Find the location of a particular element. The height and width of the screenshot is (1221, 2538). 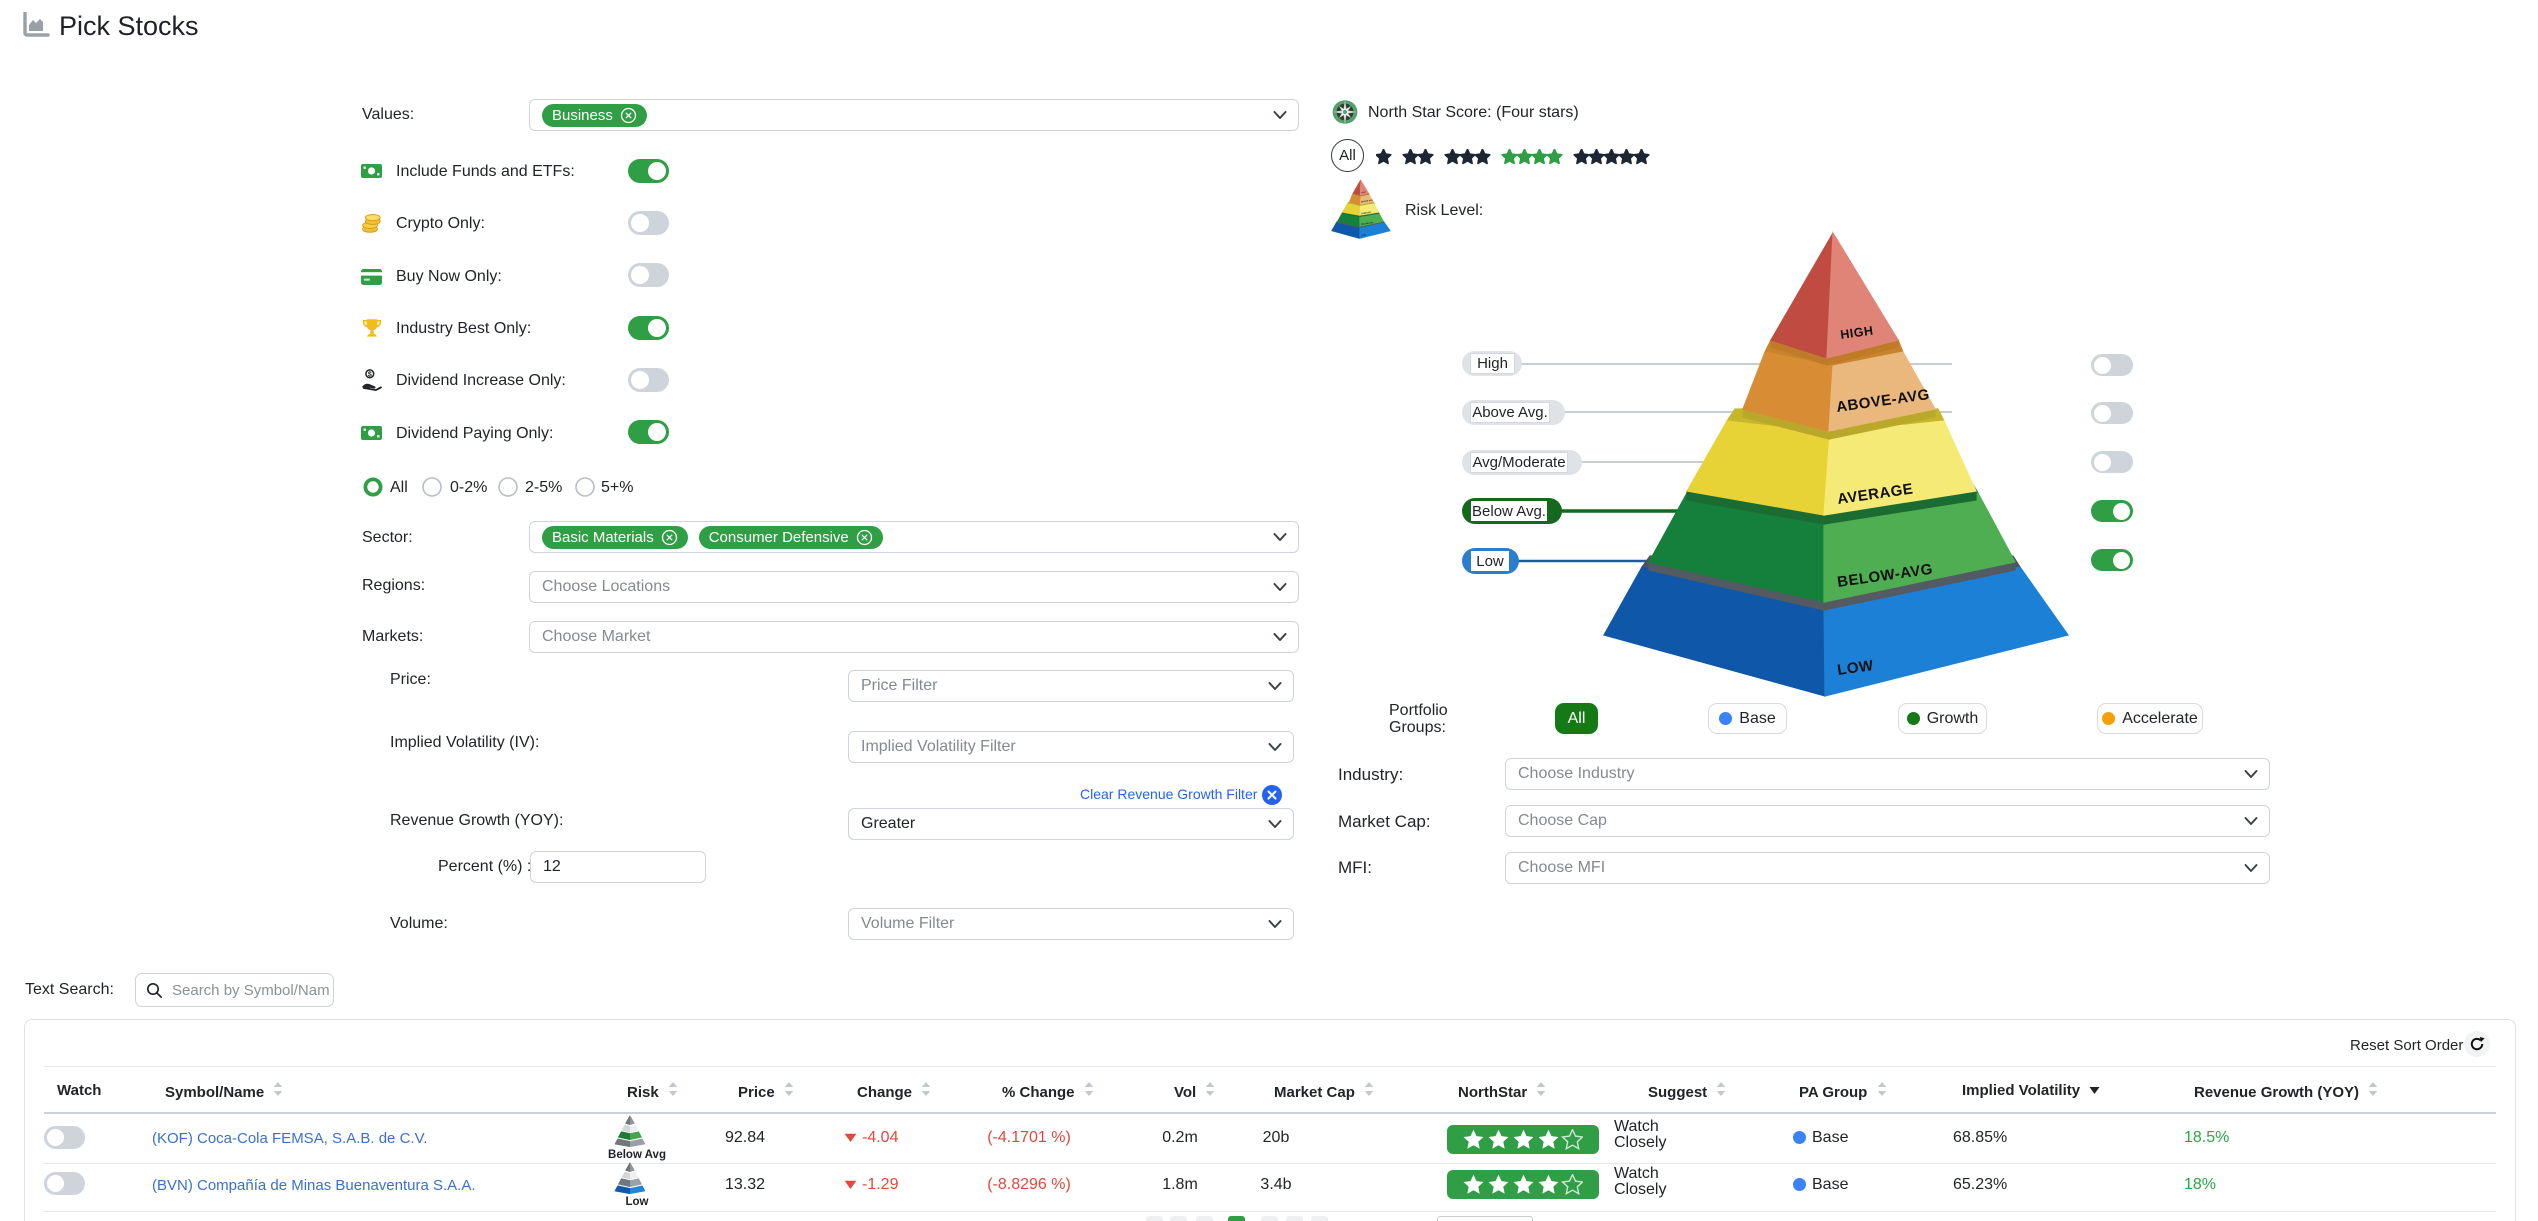

svg-text: LOW is located at coordinates (1855, 668).